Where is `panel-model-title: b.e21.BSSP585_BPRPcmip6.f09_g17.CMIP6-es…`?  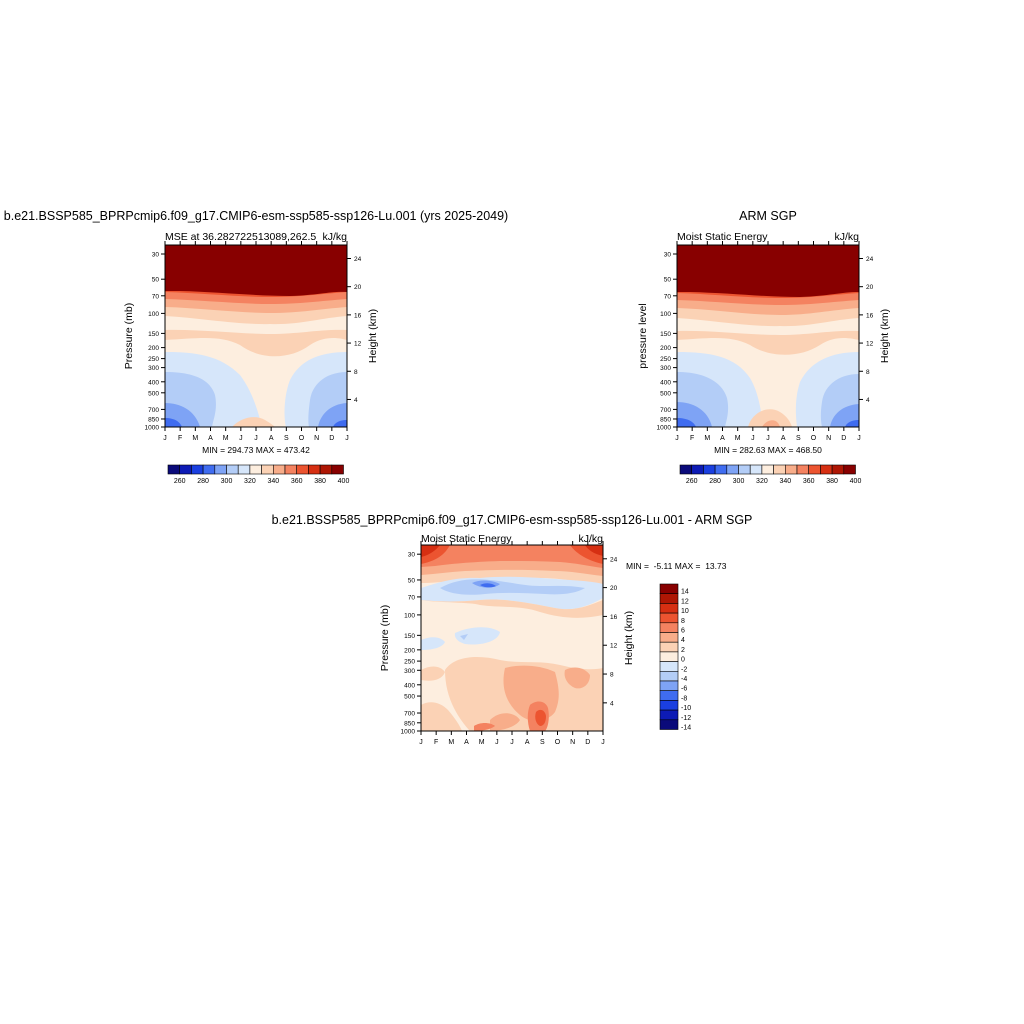
panel-model-title: b.e21.BSSP585_BPRPcmip6.f09_g17.CMIP6-es… is located at coordinates (256, 216).